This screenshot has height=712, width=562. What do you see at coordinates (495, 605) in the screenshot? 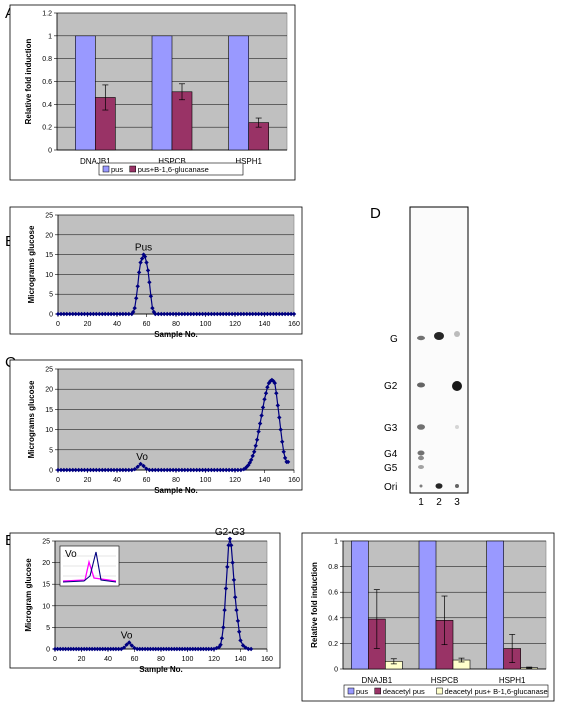
I see `bar-pus-hsph1` at bounding box center [495, 605].